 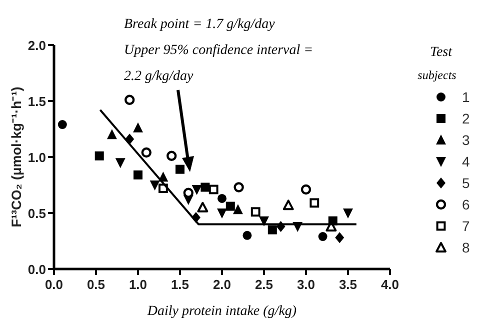 I want to click on text: Break point = 1.7 g/kg/day, so click(x=200, y=24).